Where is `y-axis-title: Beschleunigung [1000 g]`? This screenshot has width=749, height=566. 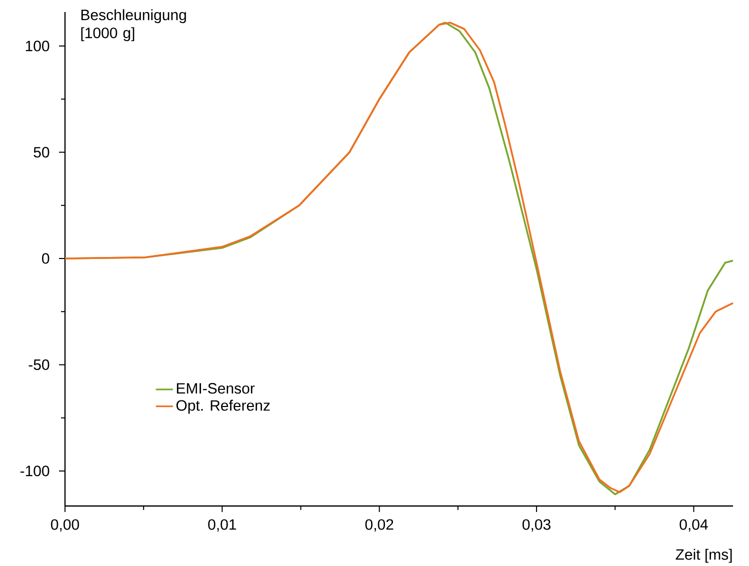 y-axis-title: Beschleunigung [1000 g] is located at coordinates (133, 25).